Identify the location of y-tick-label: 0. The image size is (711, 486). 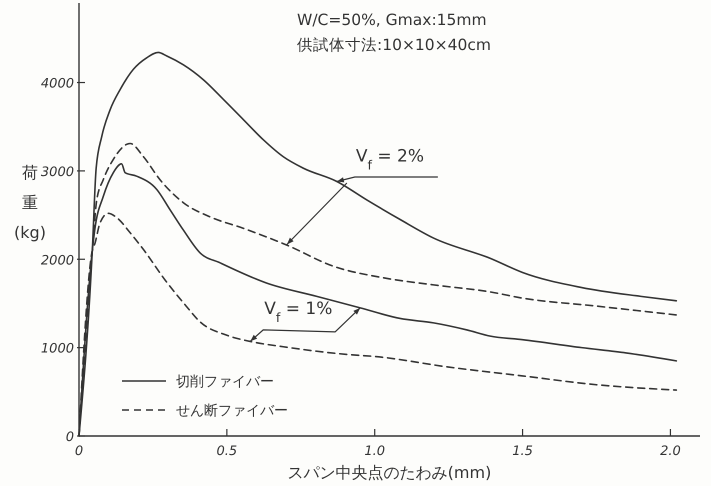
(70, 437).